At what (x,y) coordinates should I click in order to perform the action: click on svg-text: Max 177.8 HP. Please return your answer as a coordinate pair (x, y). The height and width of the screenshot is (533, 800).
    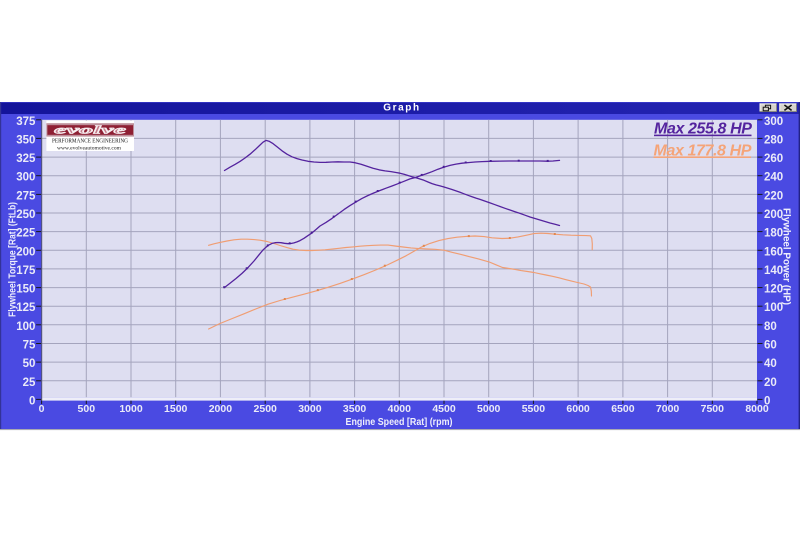
    Looking at the image, I should click on (703, 150).